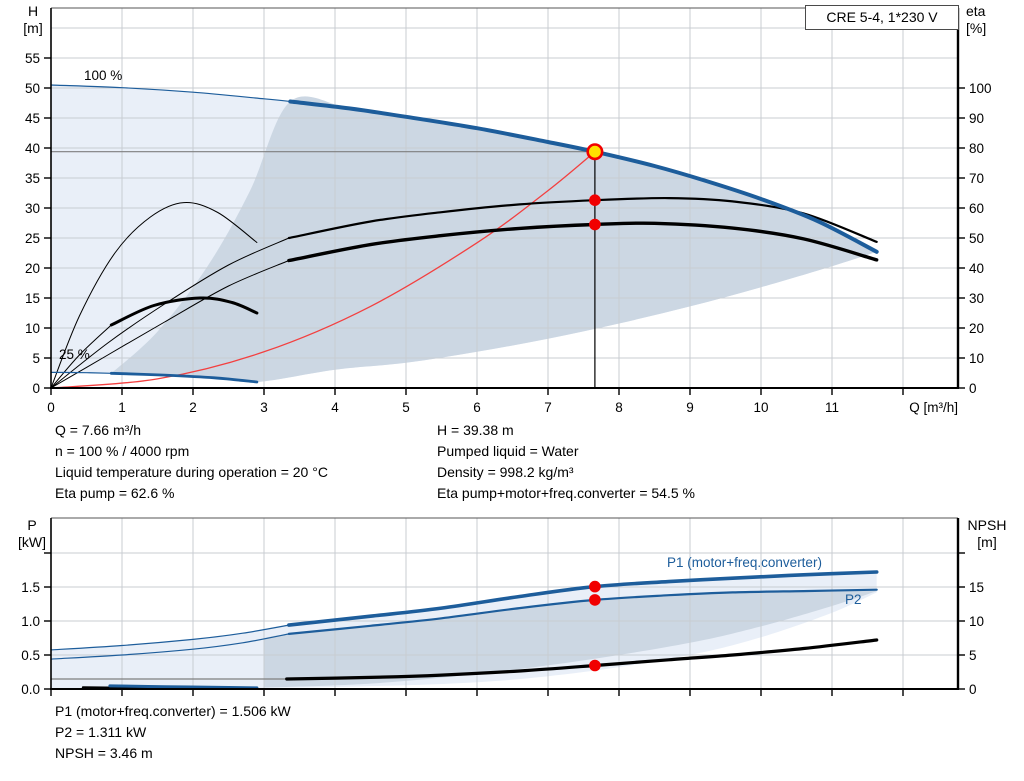 This screenshot has height=781, width=1024. What do you see at coordinates (98, 430) in the screenshot?
I see `info-flow: Q = 7.66 m³/h` at bounding box center [98, 430].